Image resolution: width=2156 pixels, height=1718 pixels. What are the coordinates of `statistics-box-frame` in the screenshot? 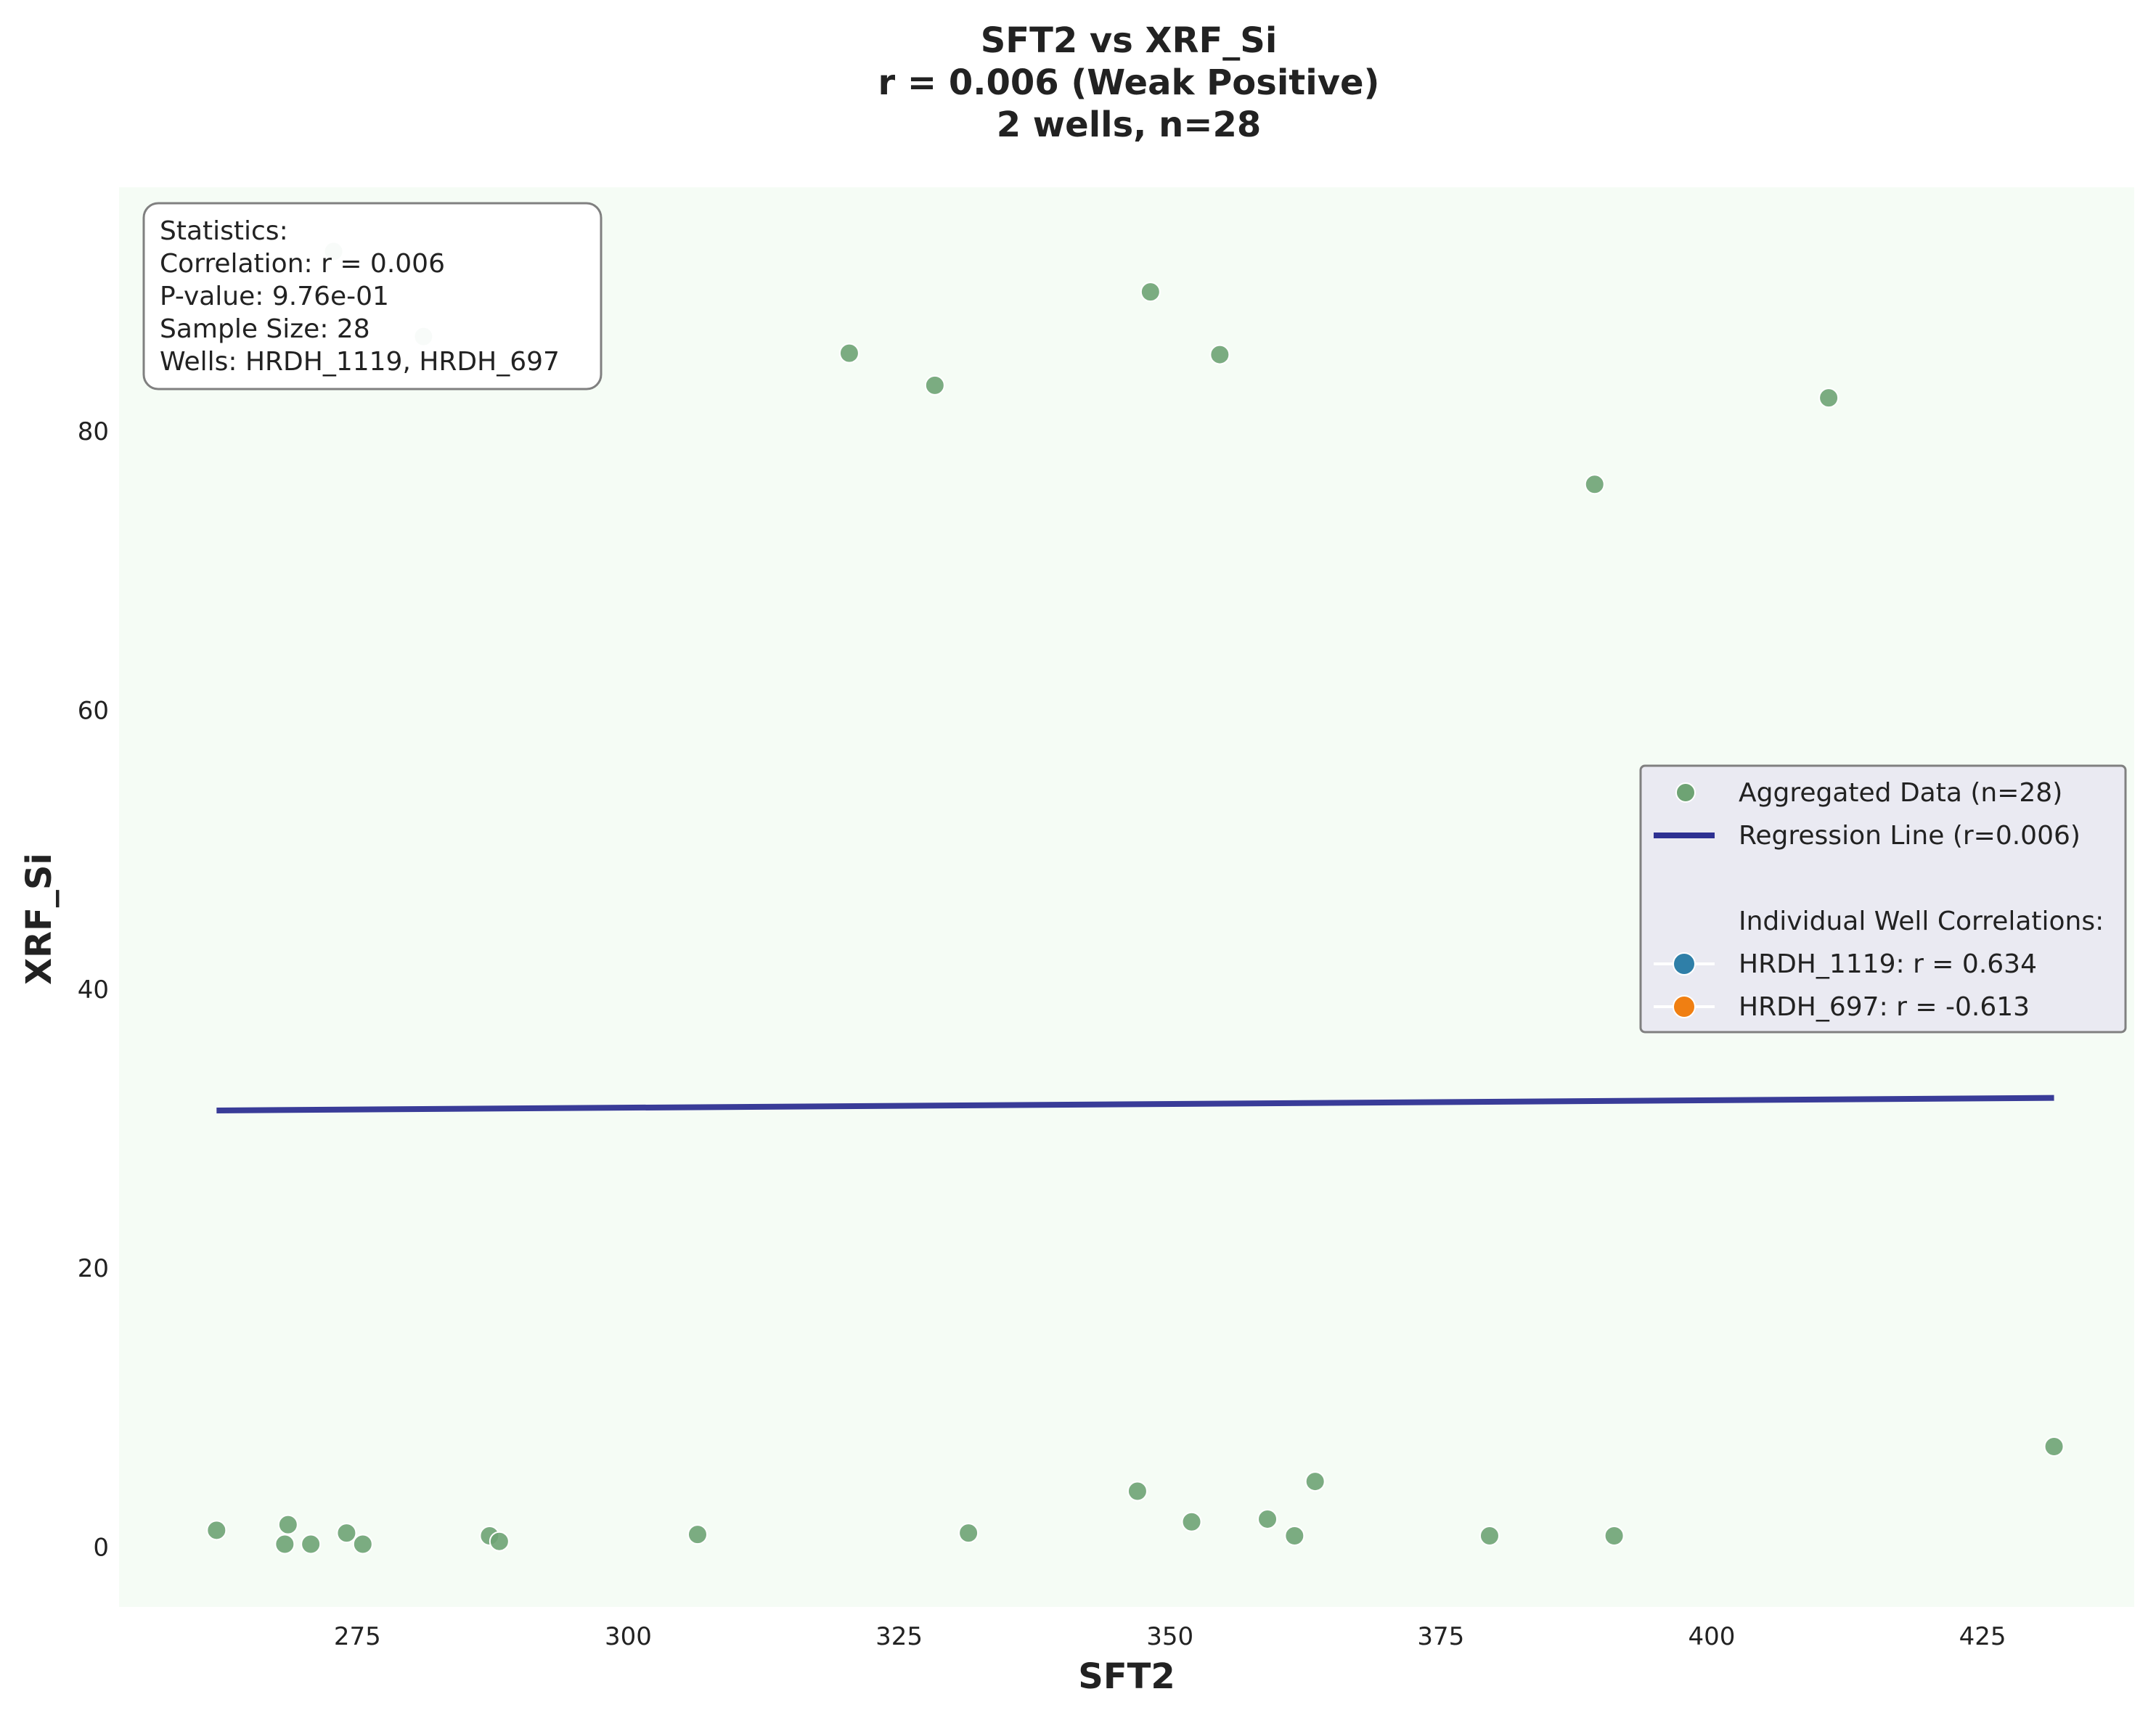 It's located at (373, 296).